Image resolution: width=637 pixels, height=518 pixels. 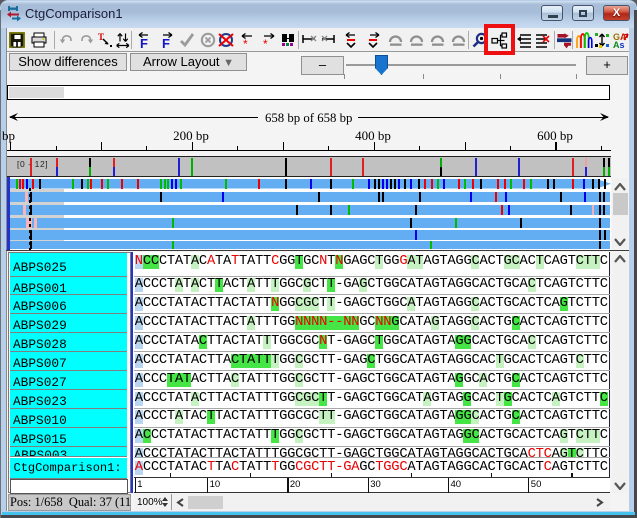 I want to click on svg-text: T, so click(x=101, y=37).